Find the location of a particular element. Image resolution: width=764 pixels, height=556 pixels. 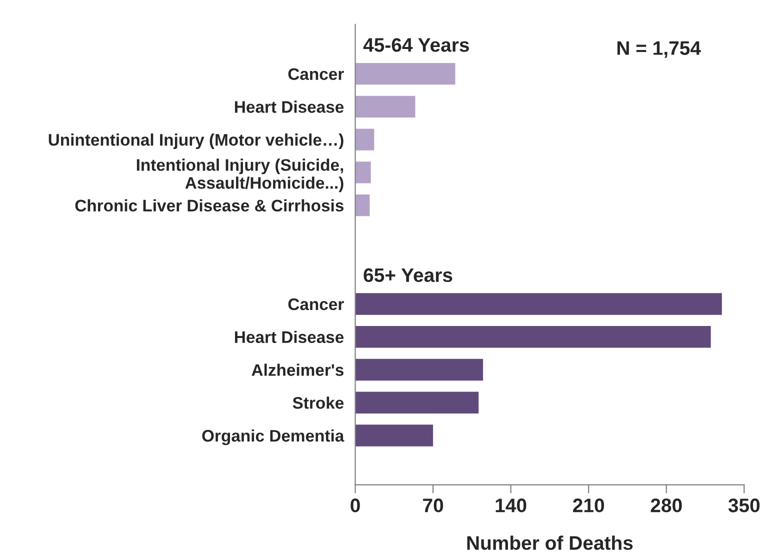

x-tick-label: 0 is located at coordinates (355, 505).